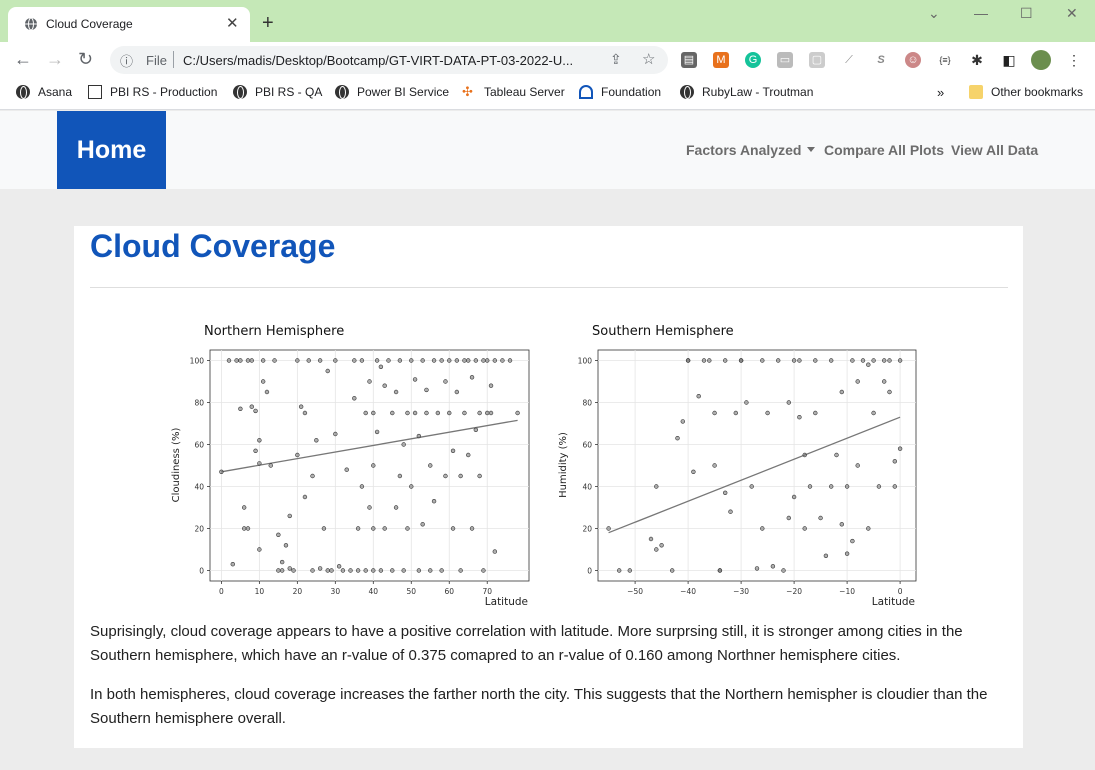  What do you see at coordinates (1072, 13) in the screenshot?
I see `close-window-icon: ✕` at bounding box center [1072, 13].